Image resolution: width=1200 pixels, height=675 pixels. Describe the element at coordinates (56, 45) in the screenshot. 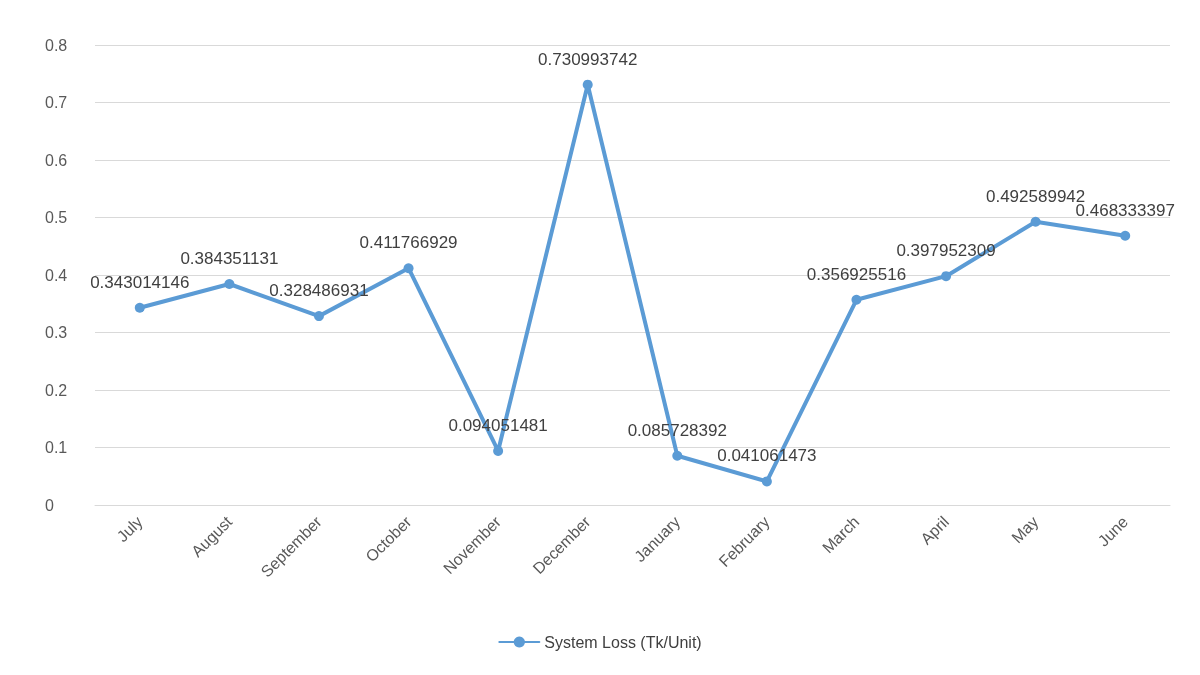

I see `y-tick-label: 0.8` at that location.